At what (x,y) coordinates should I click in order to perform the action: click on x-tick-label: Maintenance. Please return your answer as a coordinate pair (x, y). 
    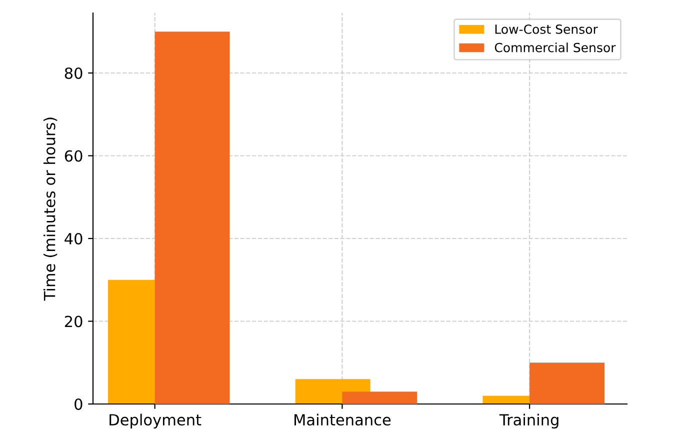
    Looking at the image, I should click on (342, 420).